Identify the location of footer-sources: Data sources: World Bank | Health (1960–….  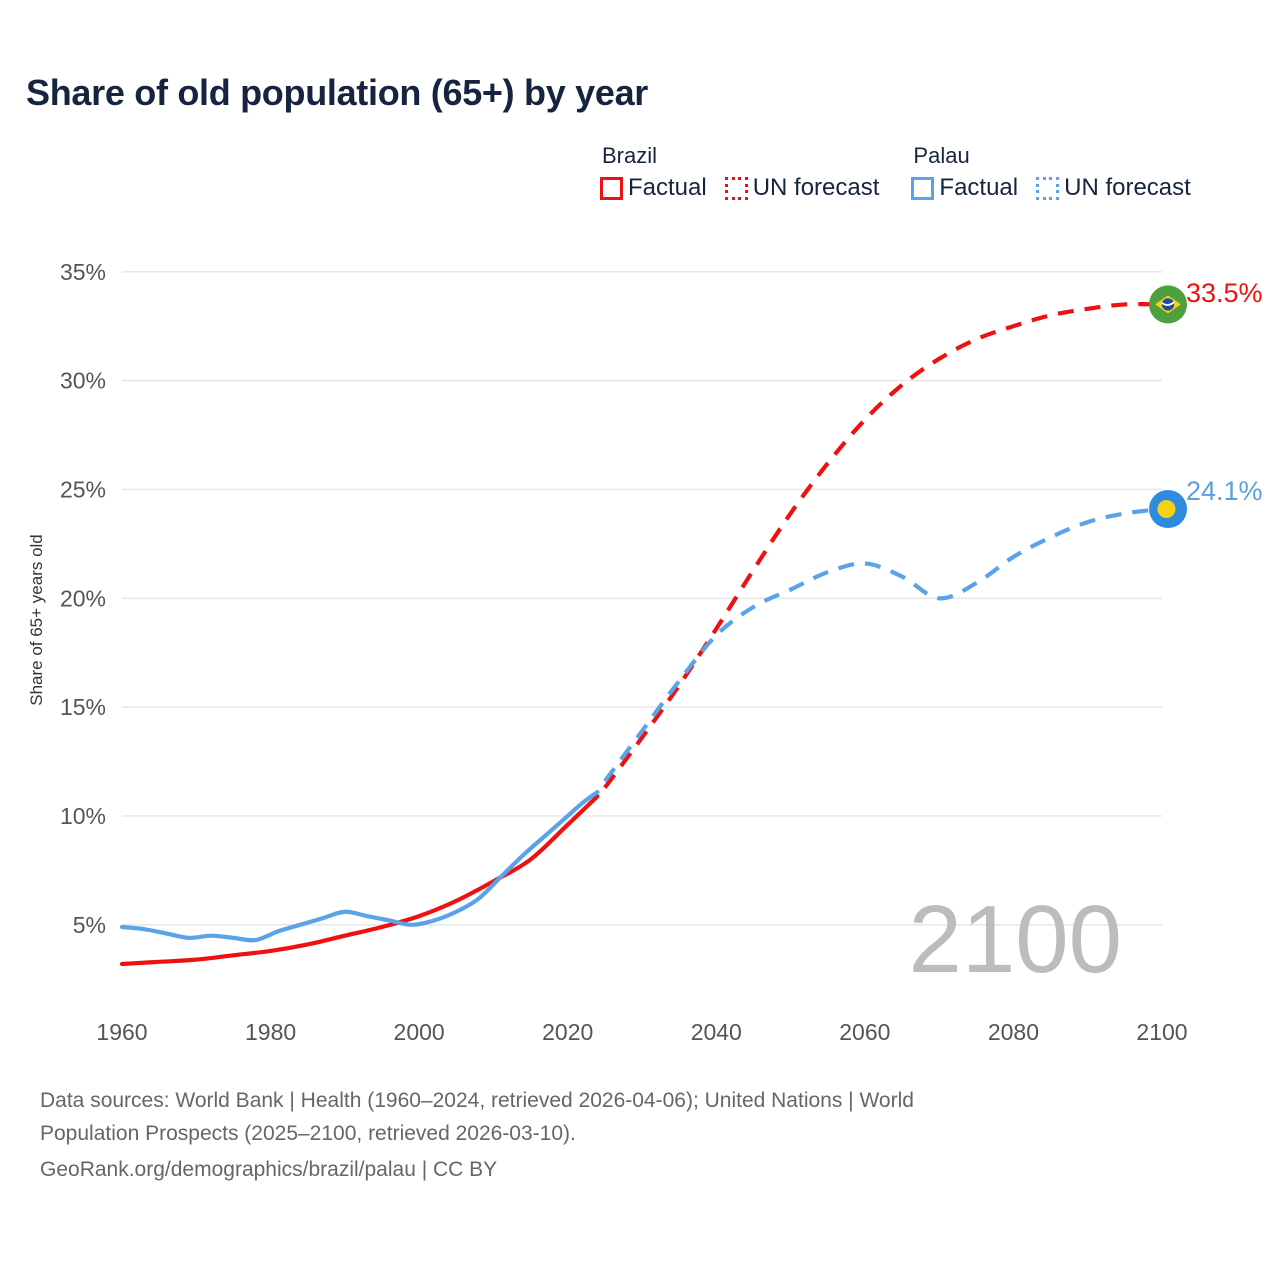
(605, 1136).